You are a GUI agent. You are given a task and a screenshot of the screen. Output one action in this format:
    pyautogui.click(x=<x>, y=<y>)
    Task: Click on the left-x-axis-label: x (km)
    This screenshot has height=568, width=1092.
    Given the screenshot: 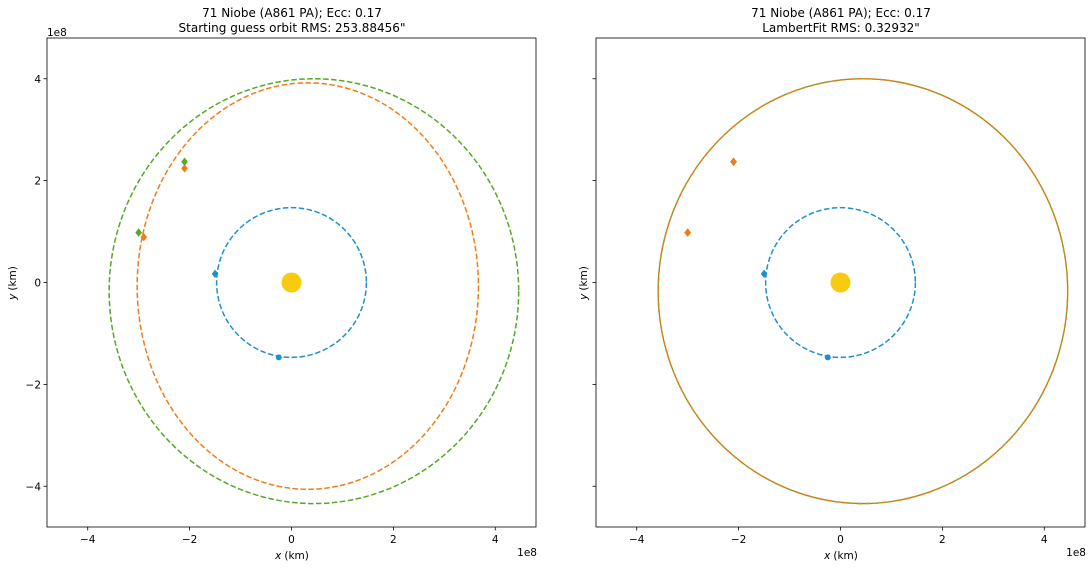 What is the action you would take?
    pyautogui.click(x=291, y=556)
    